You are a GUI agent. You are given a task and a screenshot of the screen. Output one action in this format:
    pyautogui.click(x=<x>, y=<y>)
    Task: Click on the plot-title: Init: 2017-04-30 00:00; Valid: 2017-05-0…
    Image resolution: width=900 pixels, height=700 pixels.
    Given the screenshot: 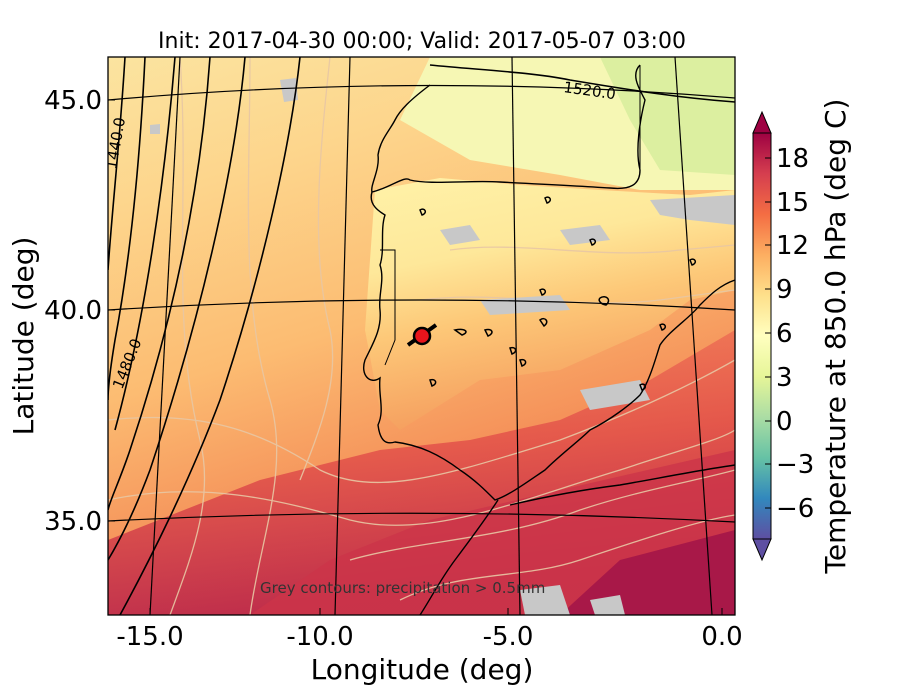 What is the action you would take?
    pyautogui.click(x=422, y=41)
    